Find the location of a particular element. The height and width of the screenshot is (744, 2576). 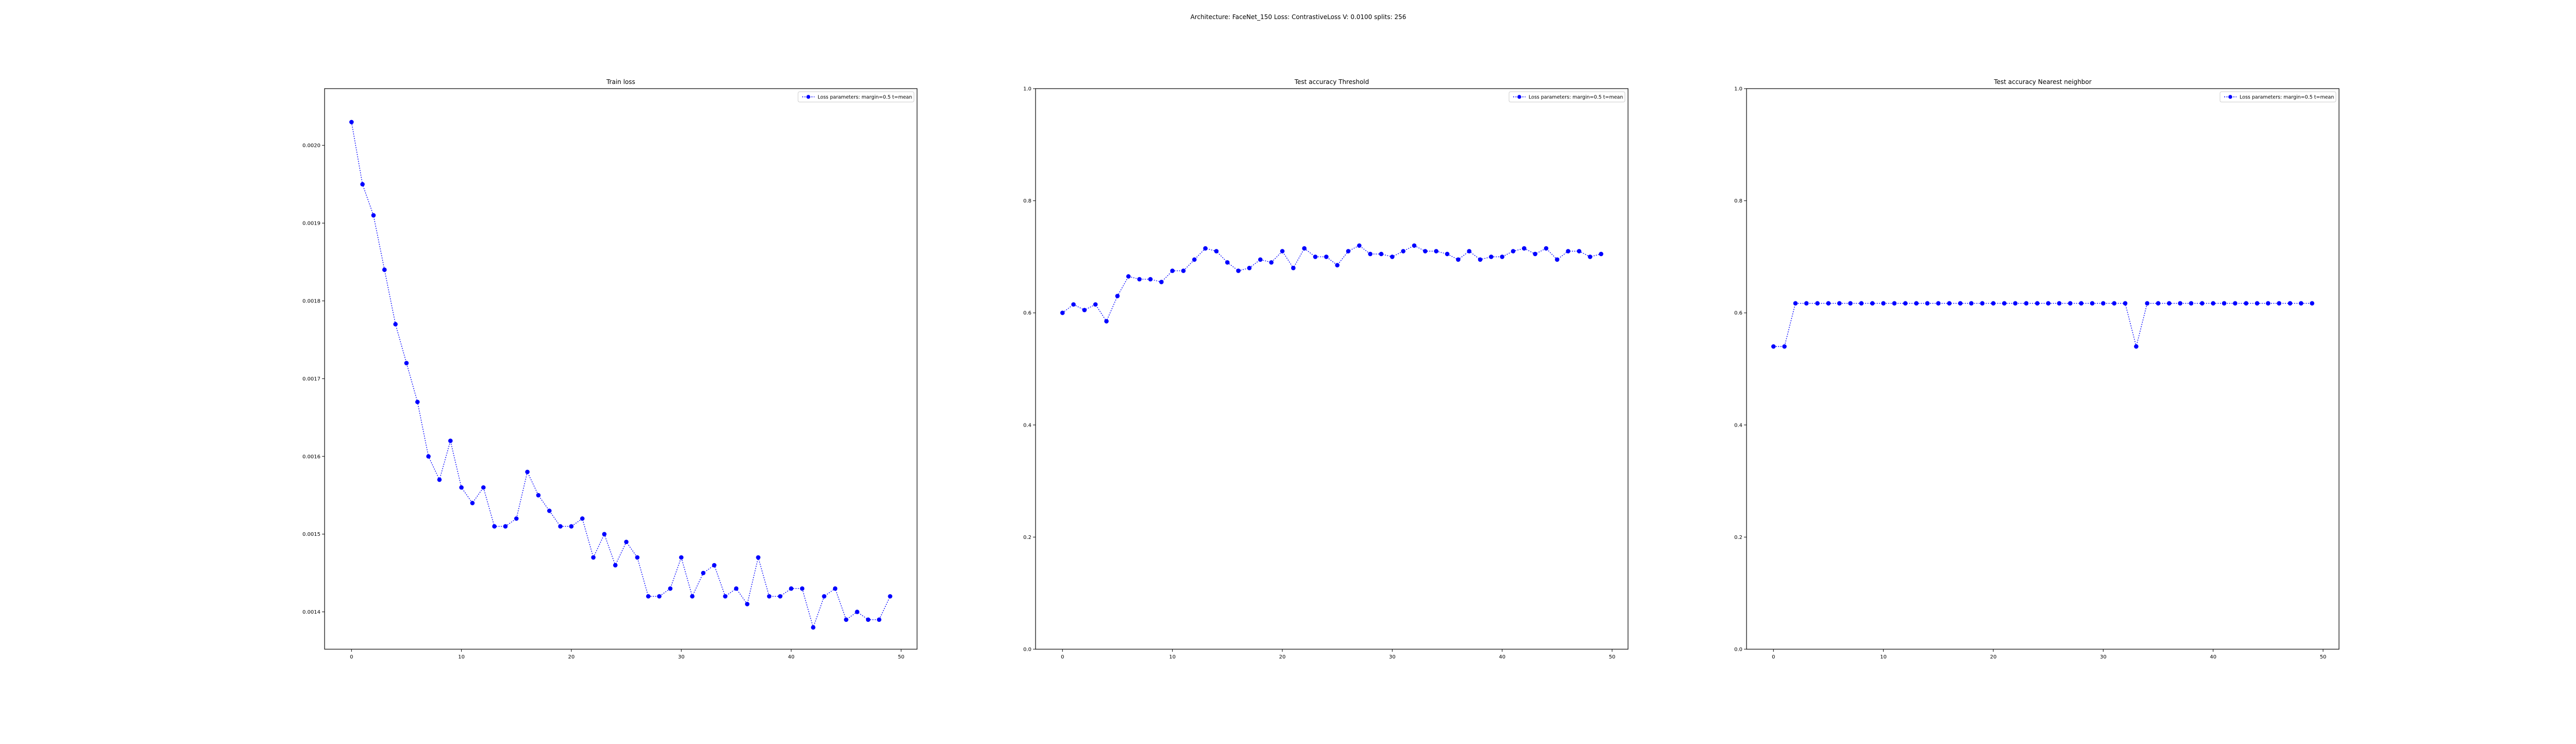

x-tick-label: 10 is located at coordinates (1883, 657).